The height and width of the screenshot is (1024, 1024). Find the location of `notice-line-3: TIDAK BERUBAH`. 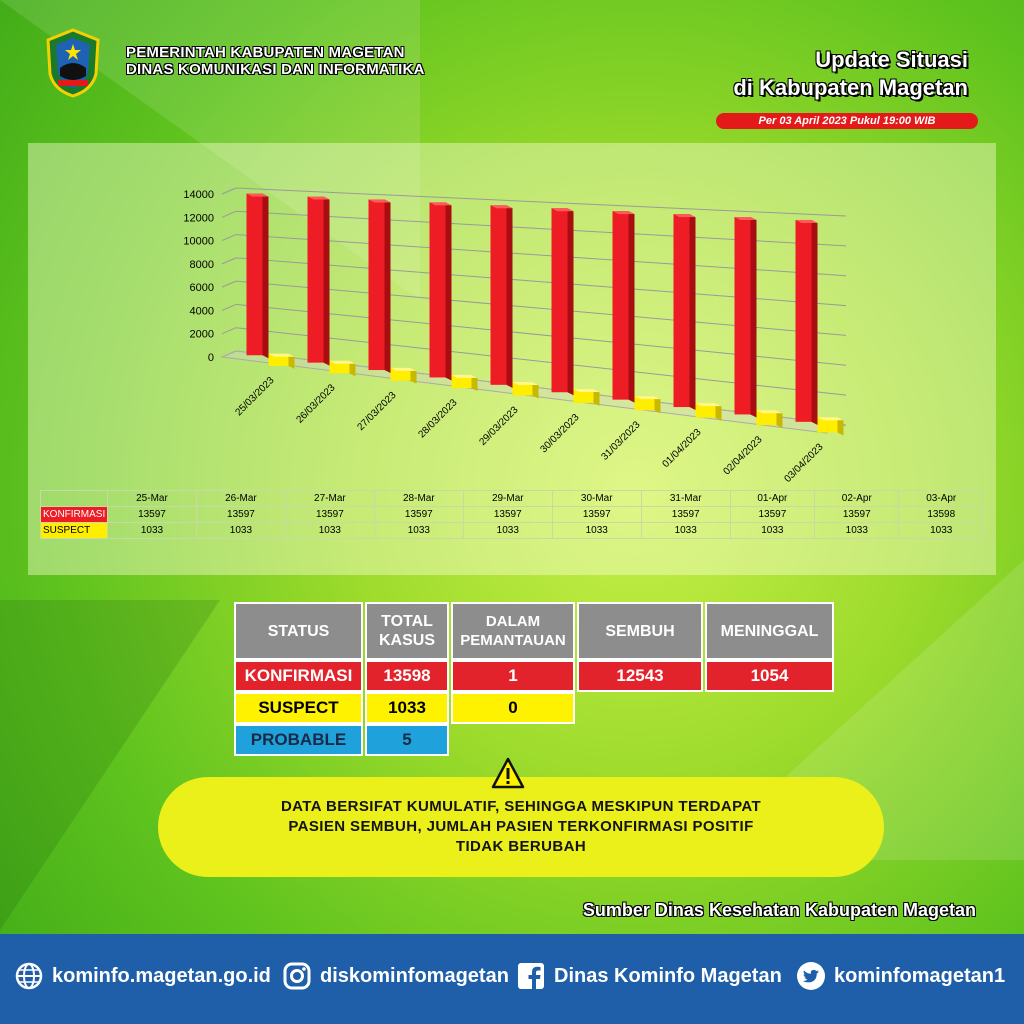

notice-line-3: TIDAK BERUBAH is located at coordinates (521, 846).